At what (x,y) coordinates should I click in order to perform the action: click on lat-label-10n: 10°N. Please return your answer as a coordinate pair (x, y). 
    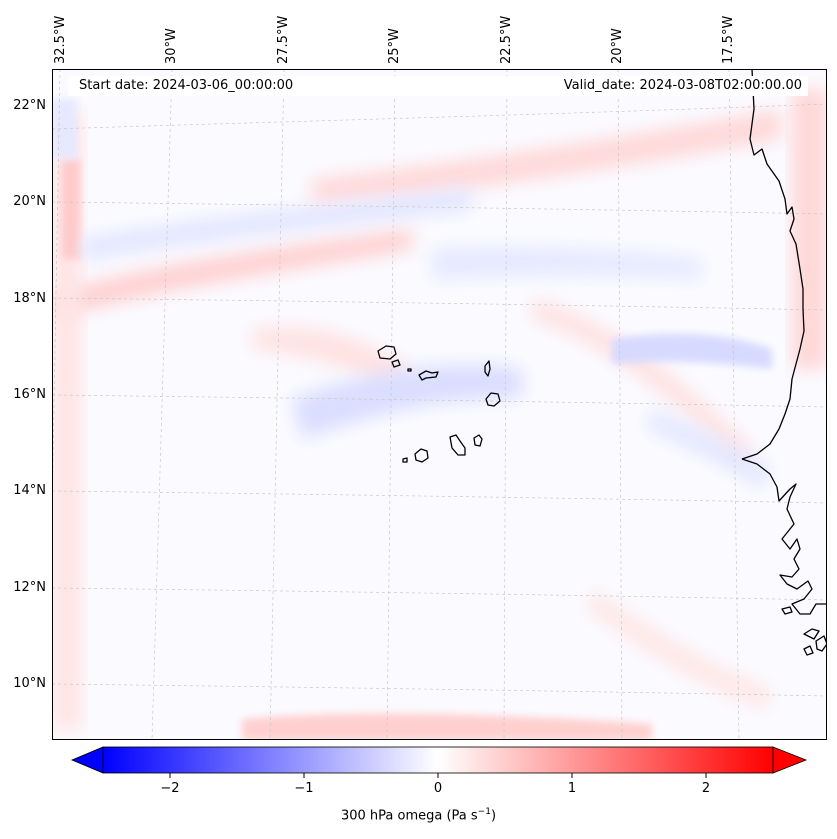
    Looking at the image, I should click on (29, 683).